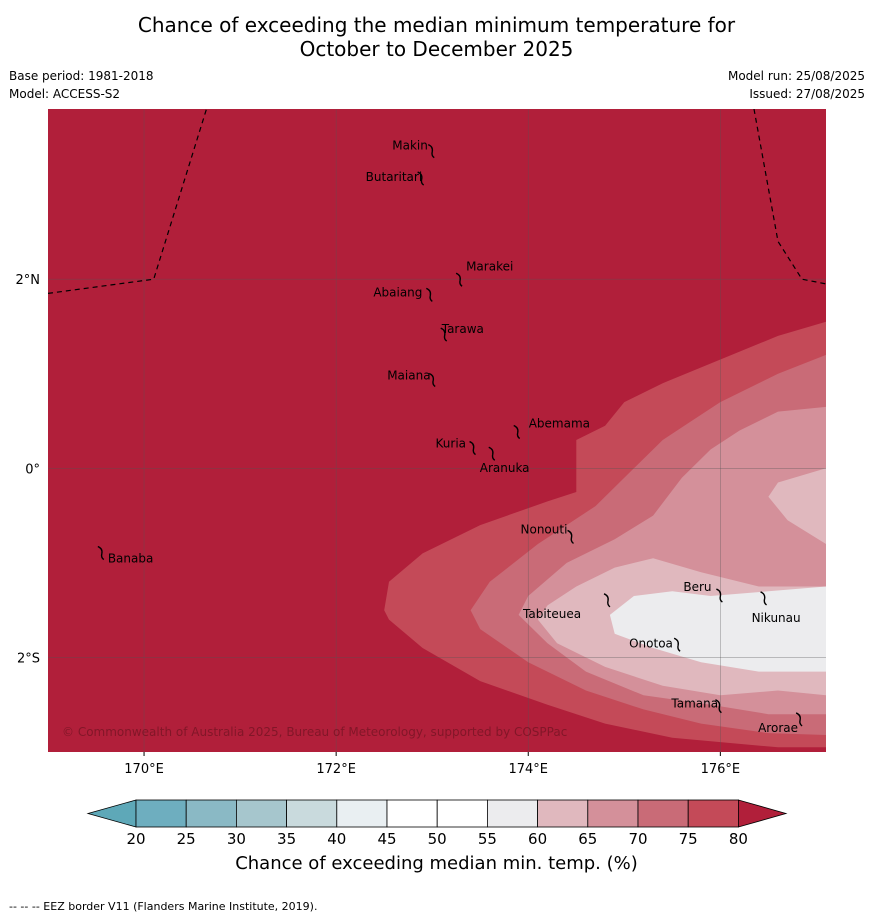  What do you see at coordinates (487, 839) in the screenshot?
I see `colorbar-tick-55: 55` at bounding box center [487, 839].